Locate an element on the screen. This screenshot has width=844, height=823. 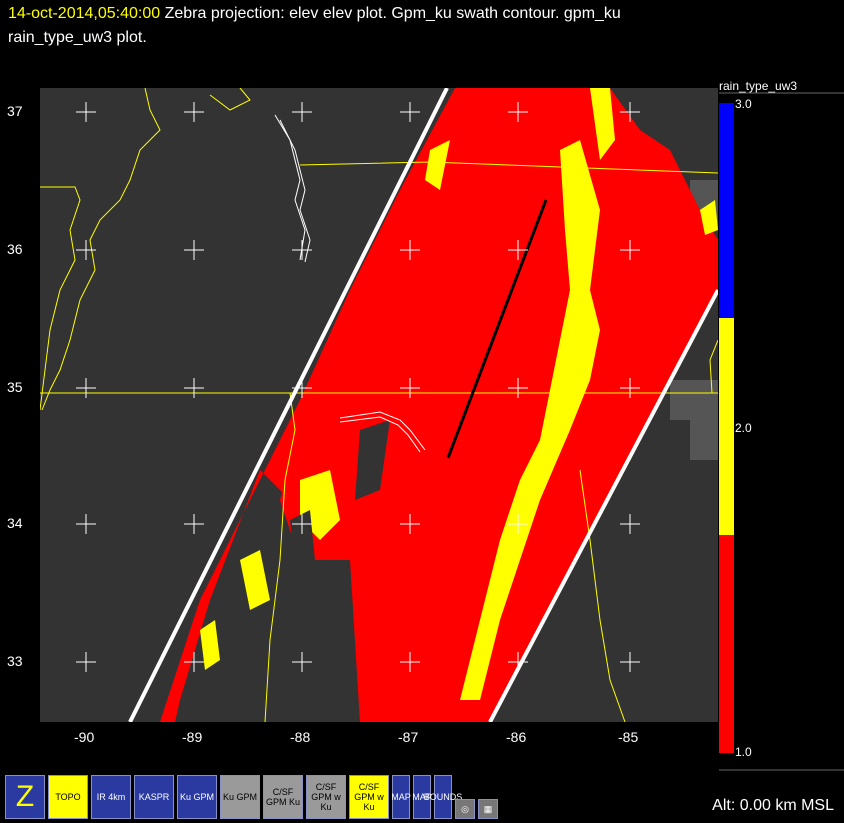
lat-label: 34 is located at coordinates (15, 523).